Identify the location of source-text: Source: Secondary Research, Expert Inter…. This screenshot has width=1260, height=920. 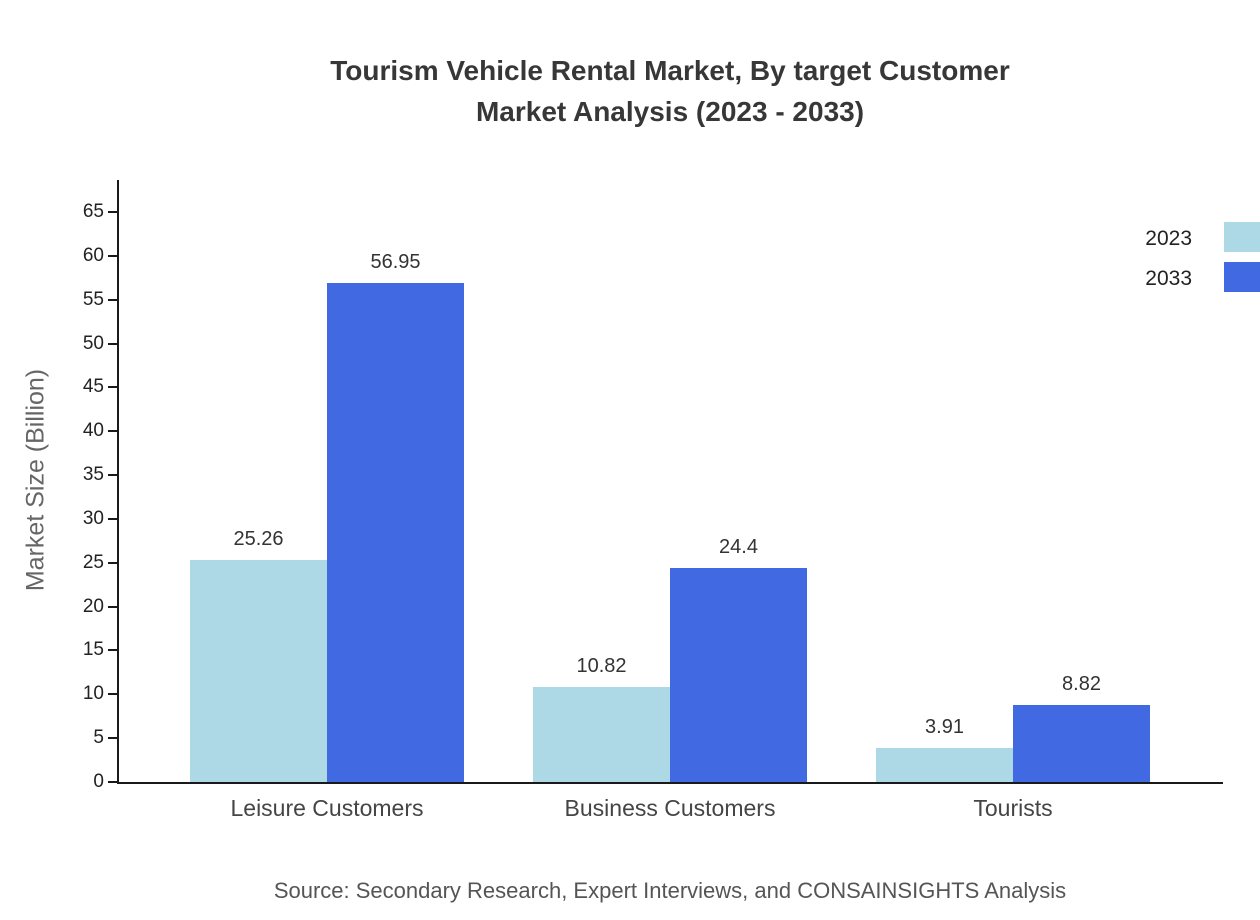
(670, 890).